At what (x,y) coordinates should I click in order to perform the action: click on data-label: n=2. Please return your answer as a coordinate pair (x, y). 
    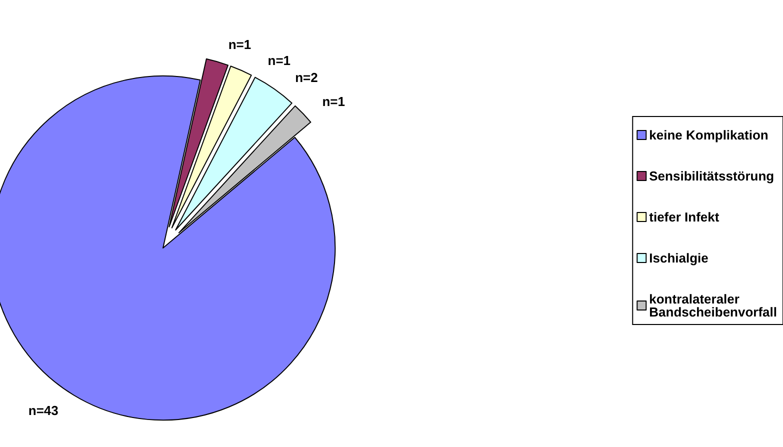
    Looking at the image, I should click on (306, 77).